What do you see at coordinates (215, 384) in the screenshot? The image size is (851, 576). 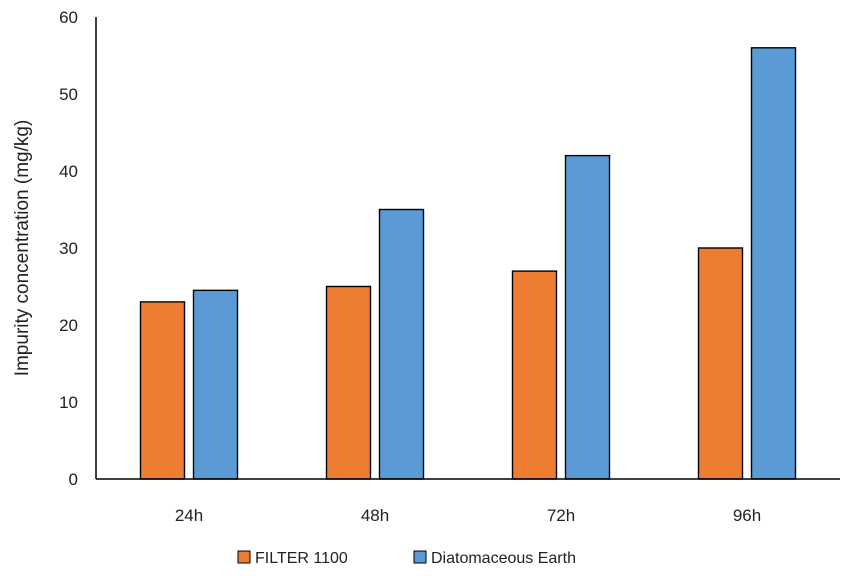 I see `bar-diatomaceous-earth-24h` at bounding box center [215, 384].